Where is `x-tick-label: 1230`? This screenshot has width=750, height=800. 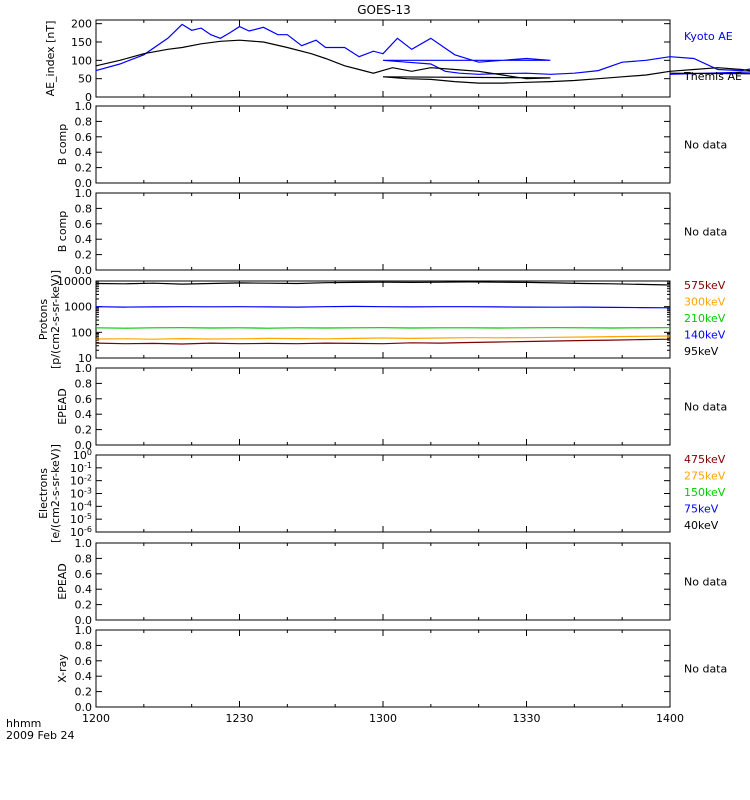
x-tick-label: 1230 is located at coordinates (240, 718).